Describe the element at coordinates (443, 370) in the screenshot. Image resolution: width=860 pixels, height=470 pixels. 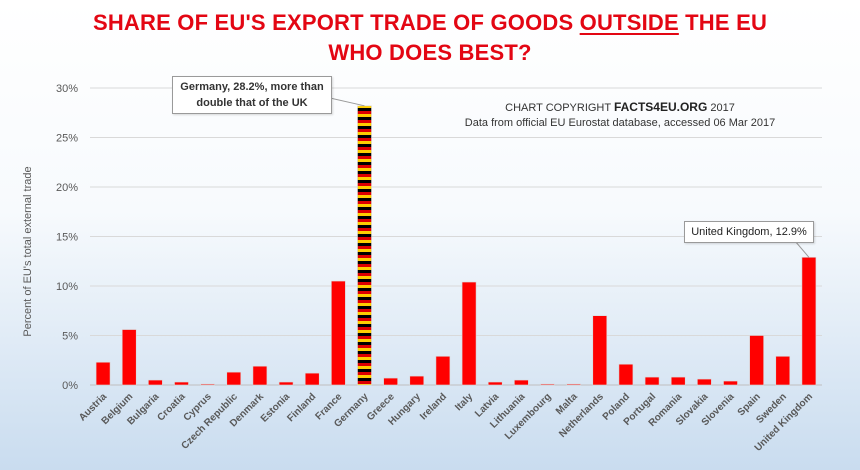
I see `bar-ireland` at that location.